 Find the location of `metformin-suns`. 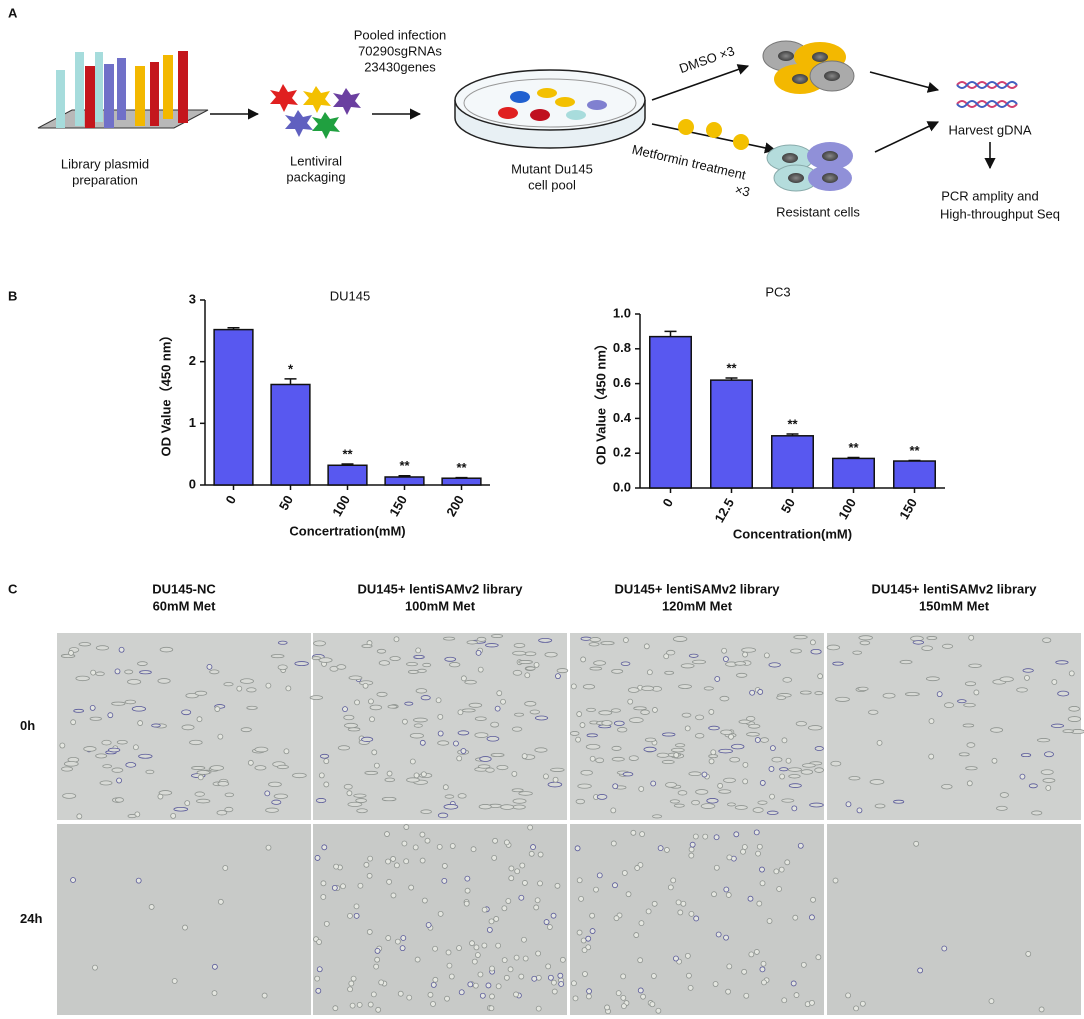

metformin-suns is located at coordinates (713, 134).